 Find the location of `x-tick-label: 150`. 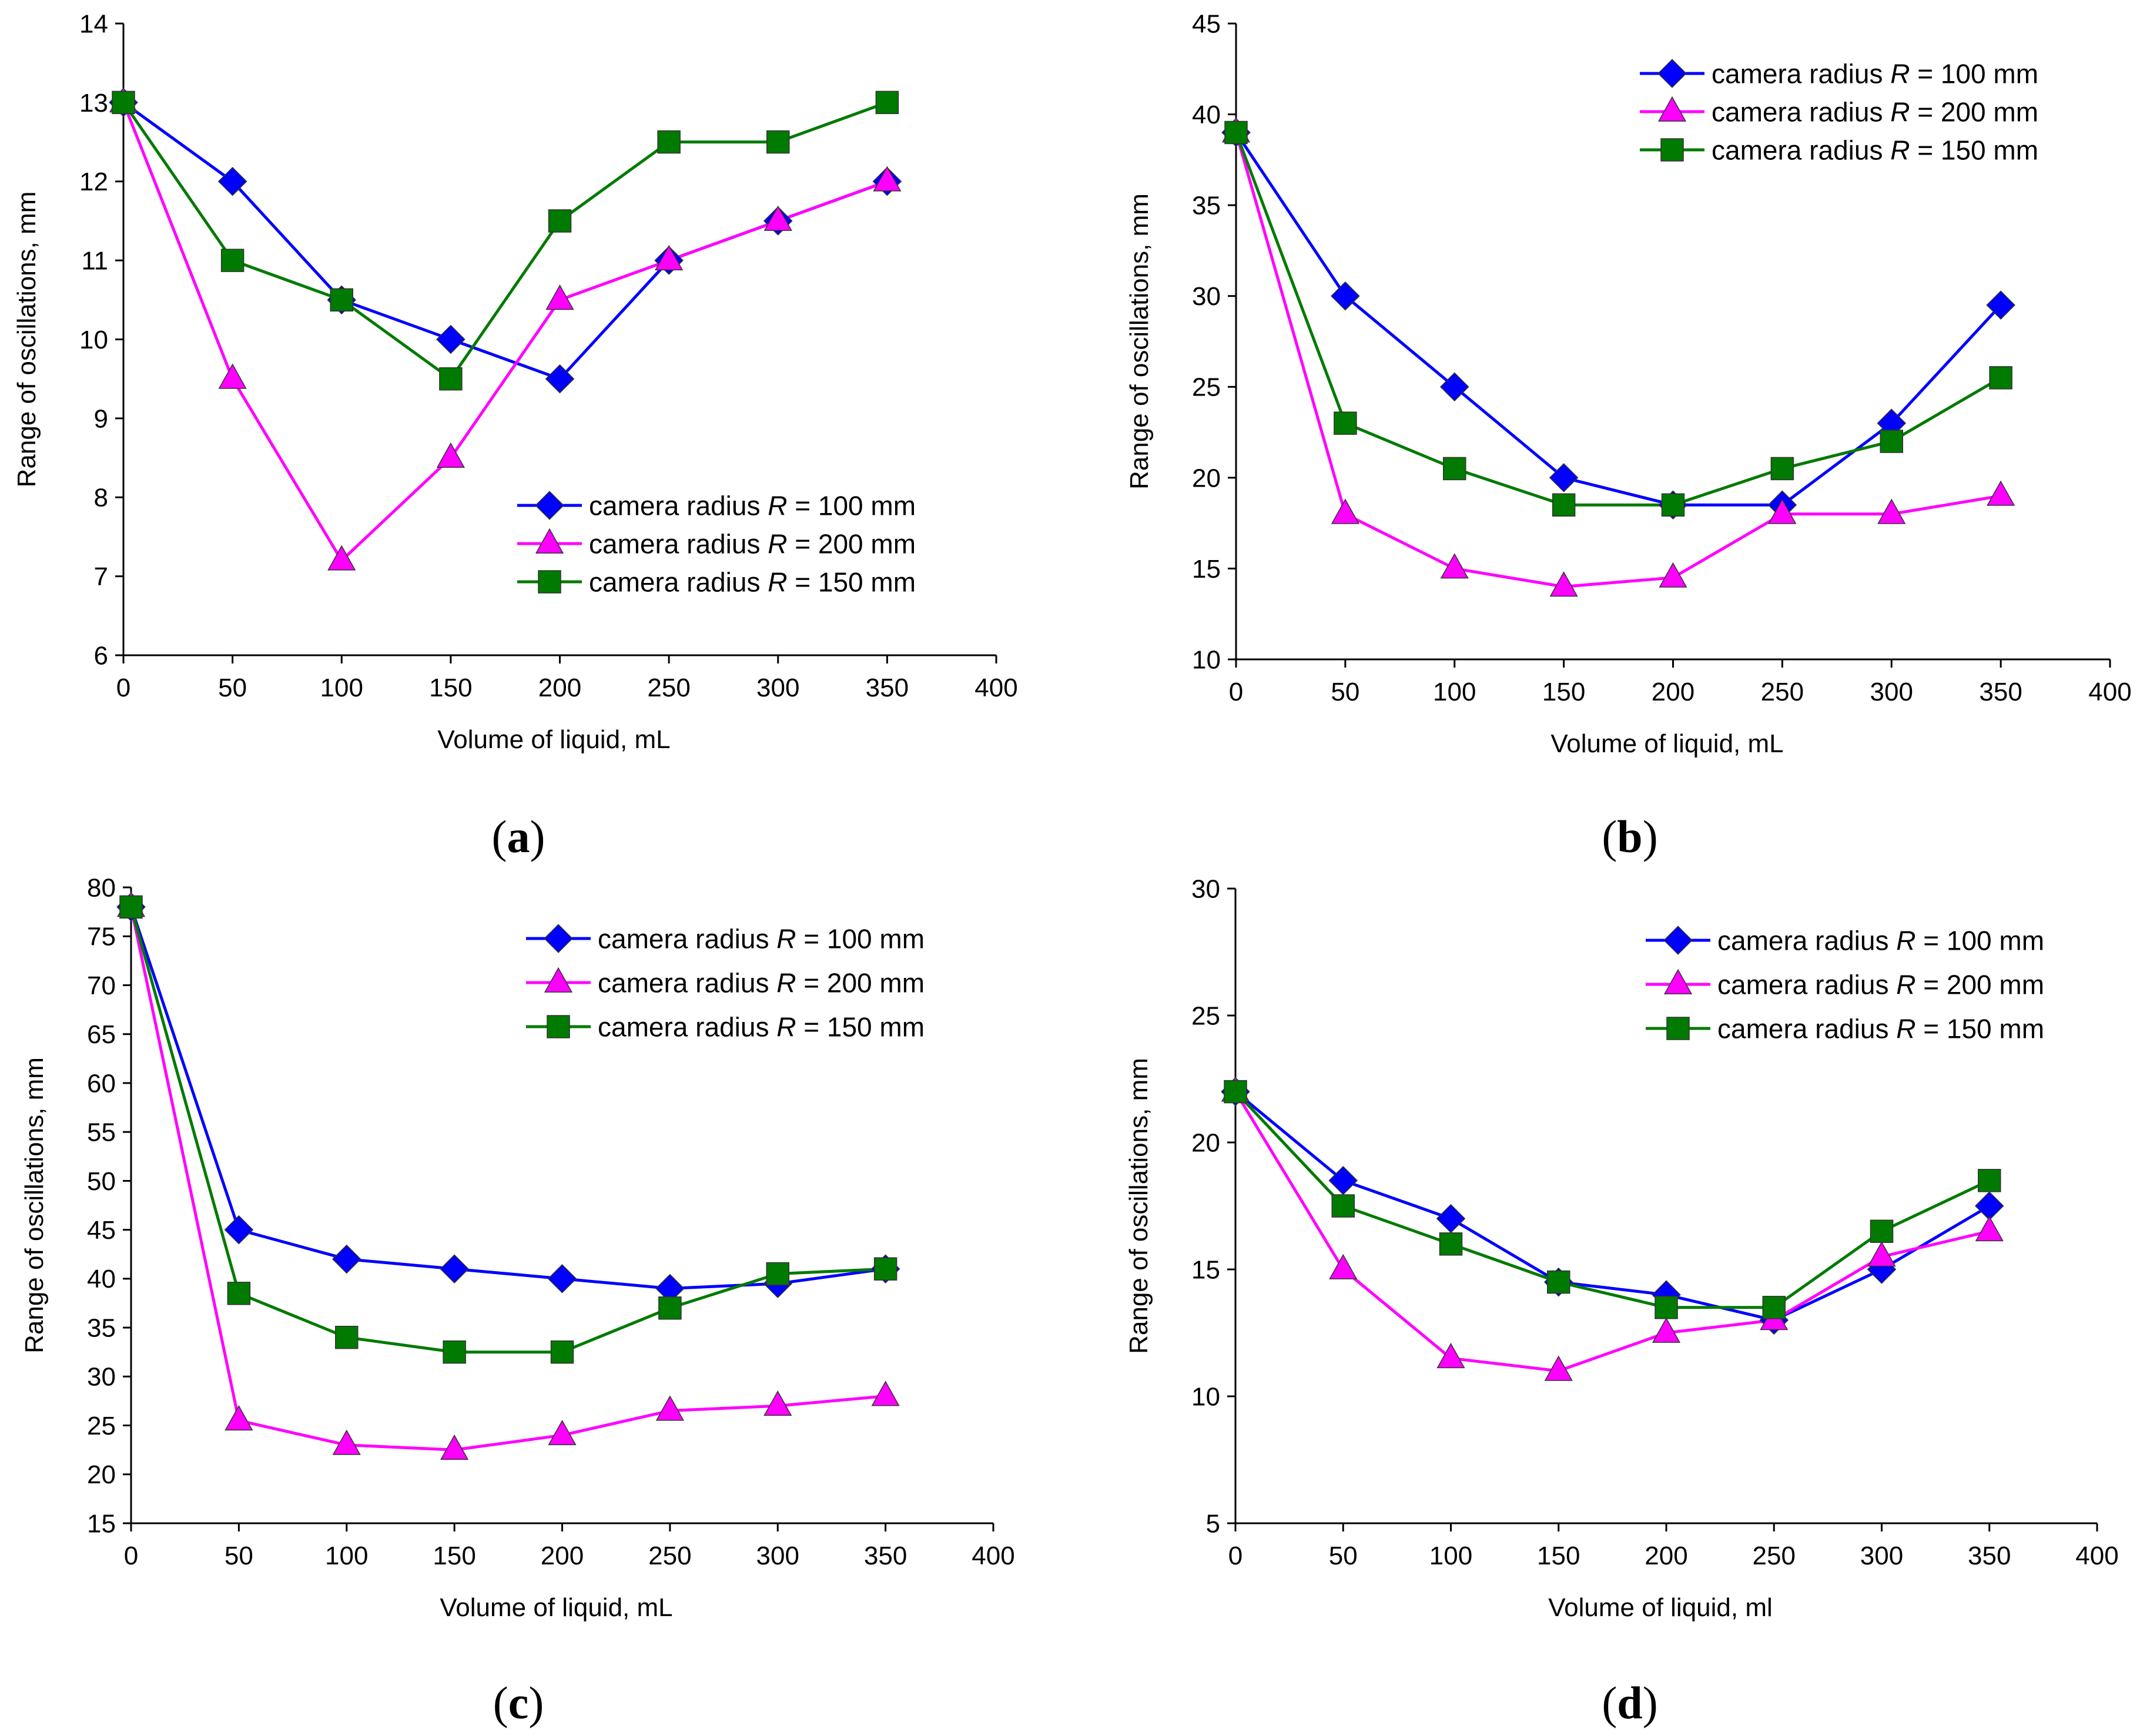

x-tick-label: 150 is located at coordinates (451, 687).